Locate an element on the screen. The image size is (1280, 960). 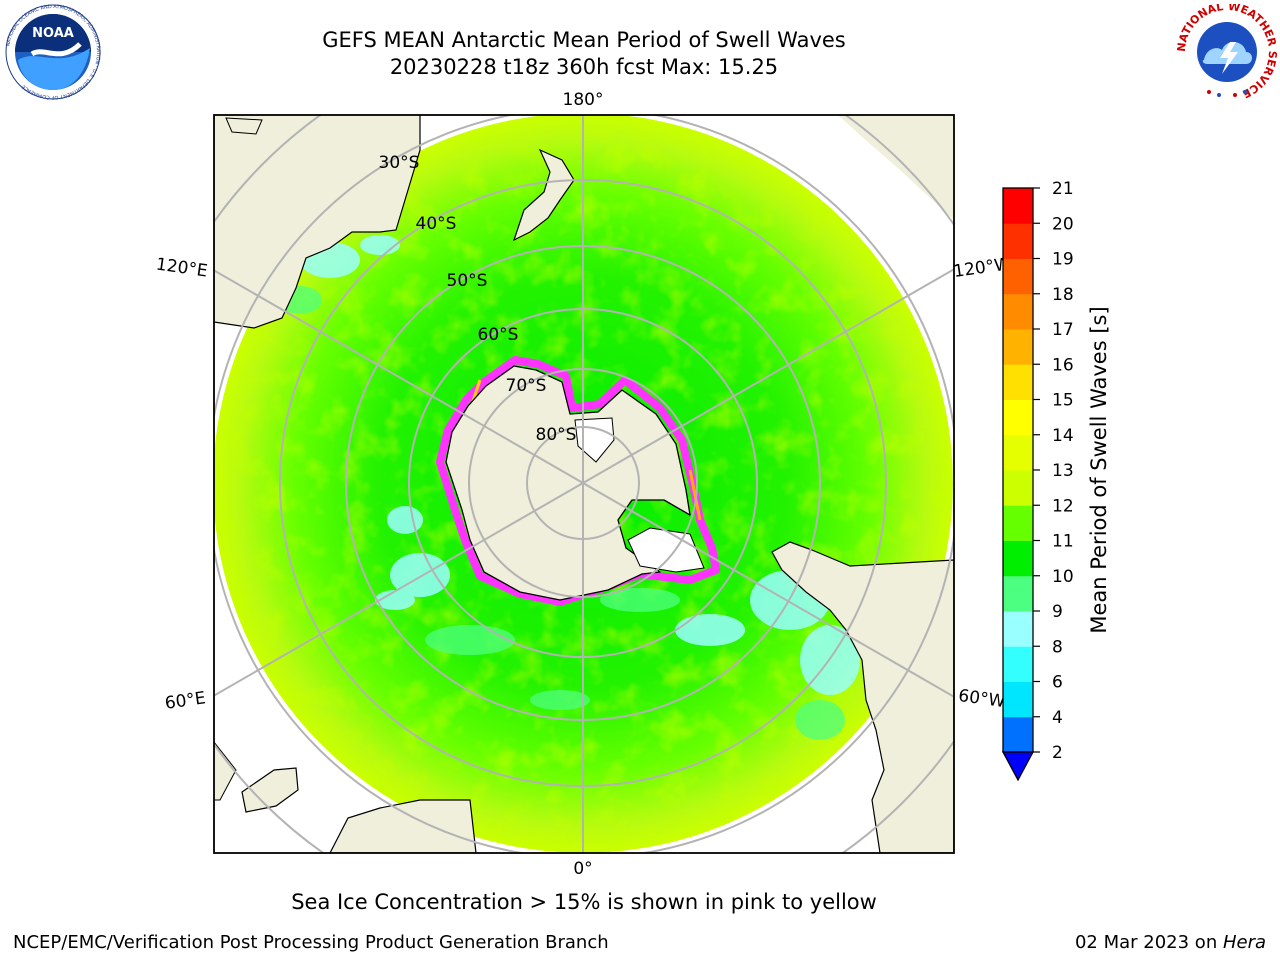
noaa-text: NOAA is located at coordinates (53, 33).